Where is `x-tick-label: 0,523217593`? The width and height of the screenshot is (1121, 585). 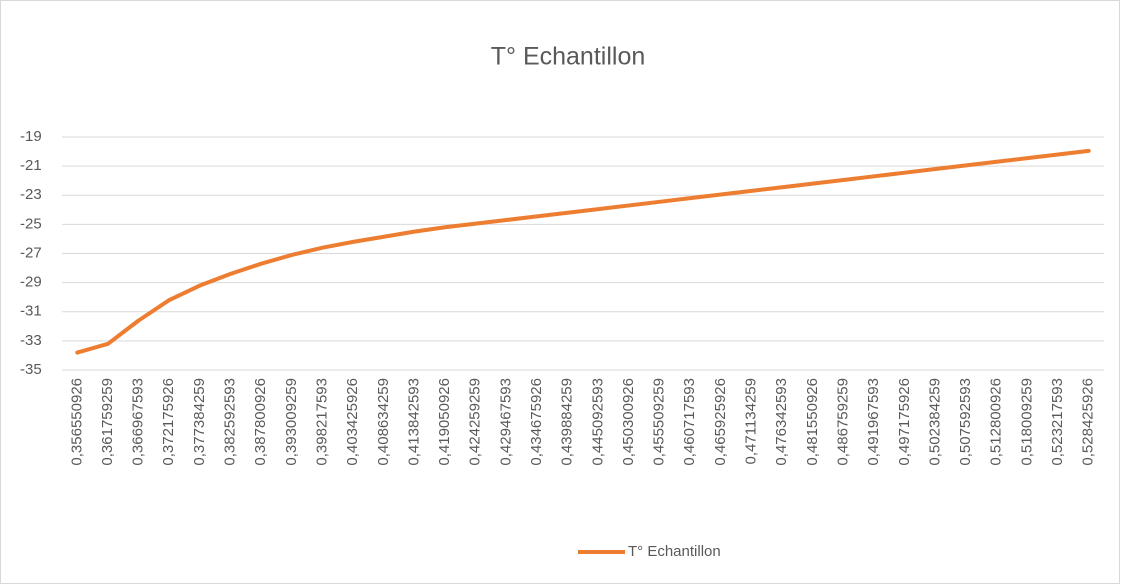 x-tick-label: 0,523217593 is located at coordinates (1057, 422).